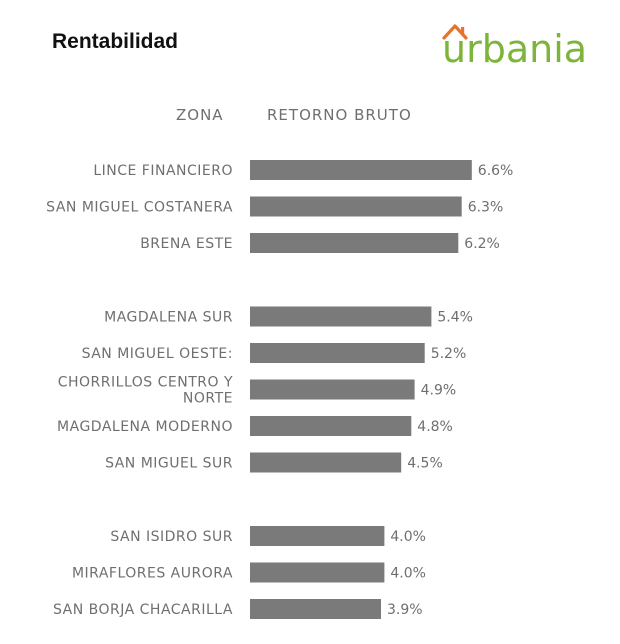 The height and width of the screenshot is (644, 620). I want to click on bar-value-label: 5.4%, so click(455, 318).